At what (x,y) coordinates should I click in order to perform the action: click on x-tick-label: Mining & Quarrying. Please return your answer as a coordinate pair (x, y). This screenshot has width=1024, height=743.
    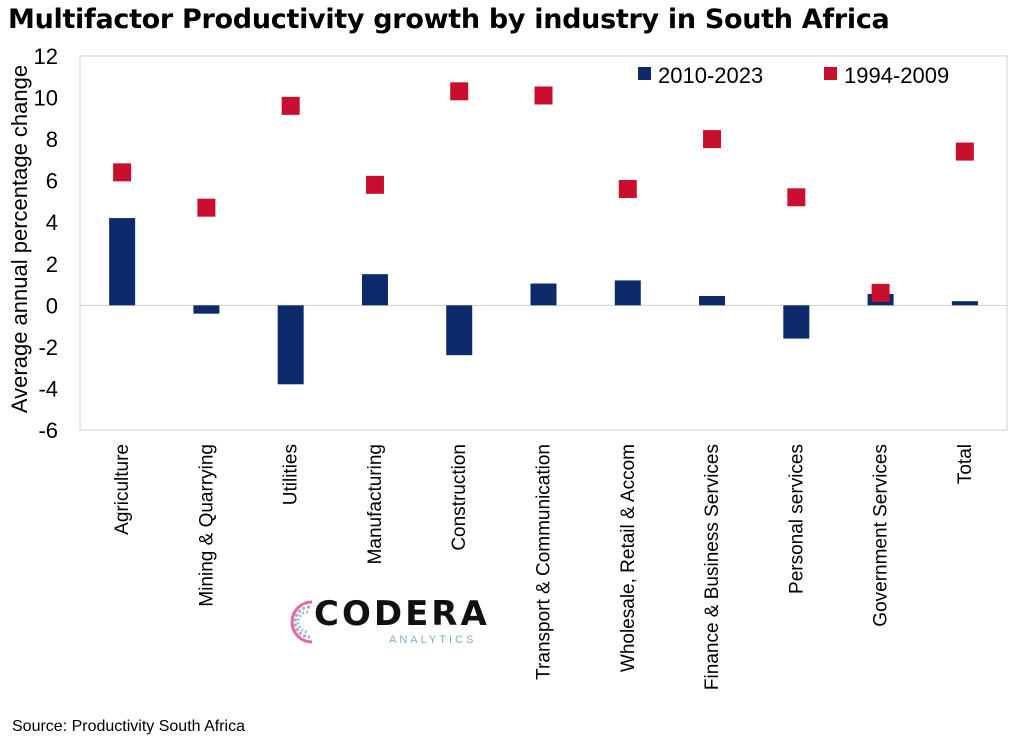
    Looking at the image, I should click on (206, 525).